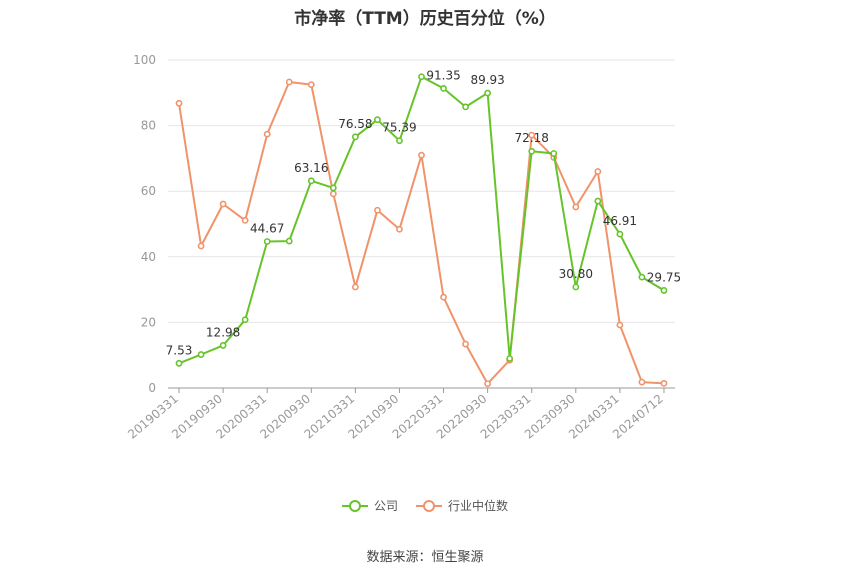 This screenshot has height=575, width=850. What do you see at coordinates (355, 124) in the screenshot?
I see `data-label: 76.58` at bounding box center [355, 124].